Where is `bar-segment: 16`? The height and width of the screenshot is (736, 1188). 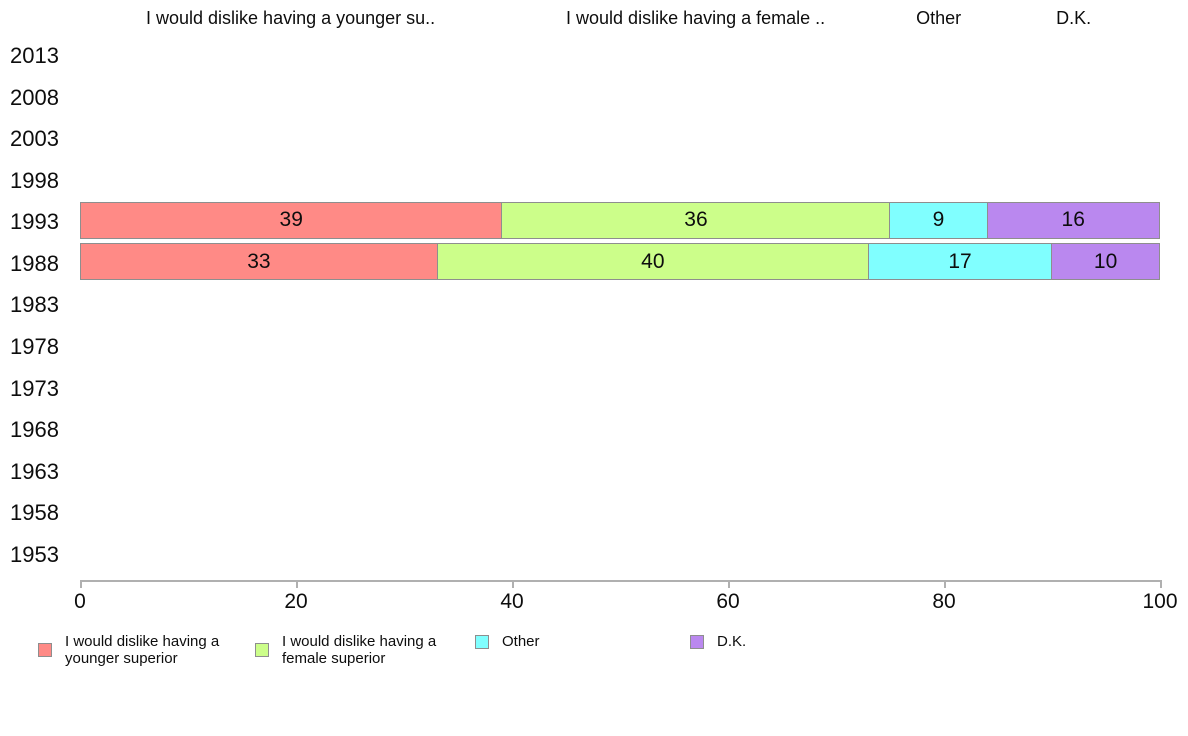 bar-segment: 16 is located at coordinates (1072, 220).